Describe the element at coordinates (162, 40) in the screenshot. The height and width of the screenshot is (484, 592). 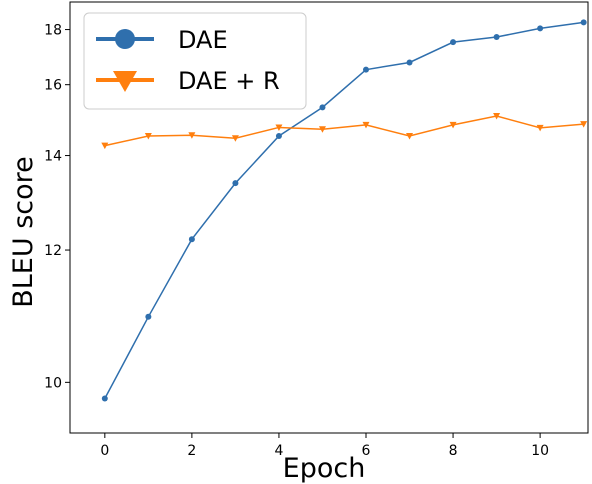
I see `legend-entry-dae: DAE` at that location.